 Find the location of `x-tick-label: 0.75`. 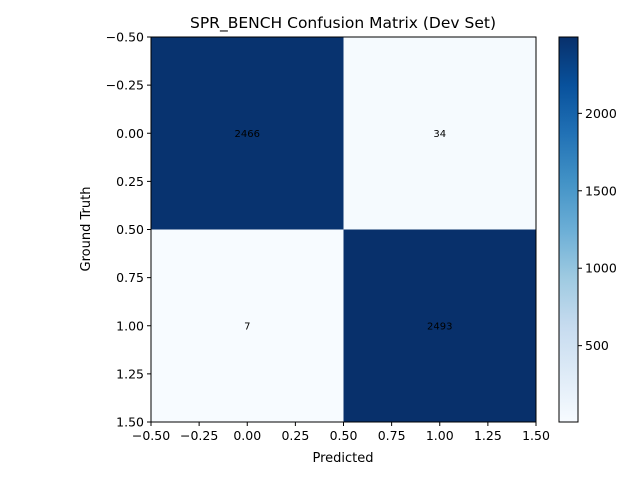

x-tick-label: 0.75 is located at coordinates (392, 435).